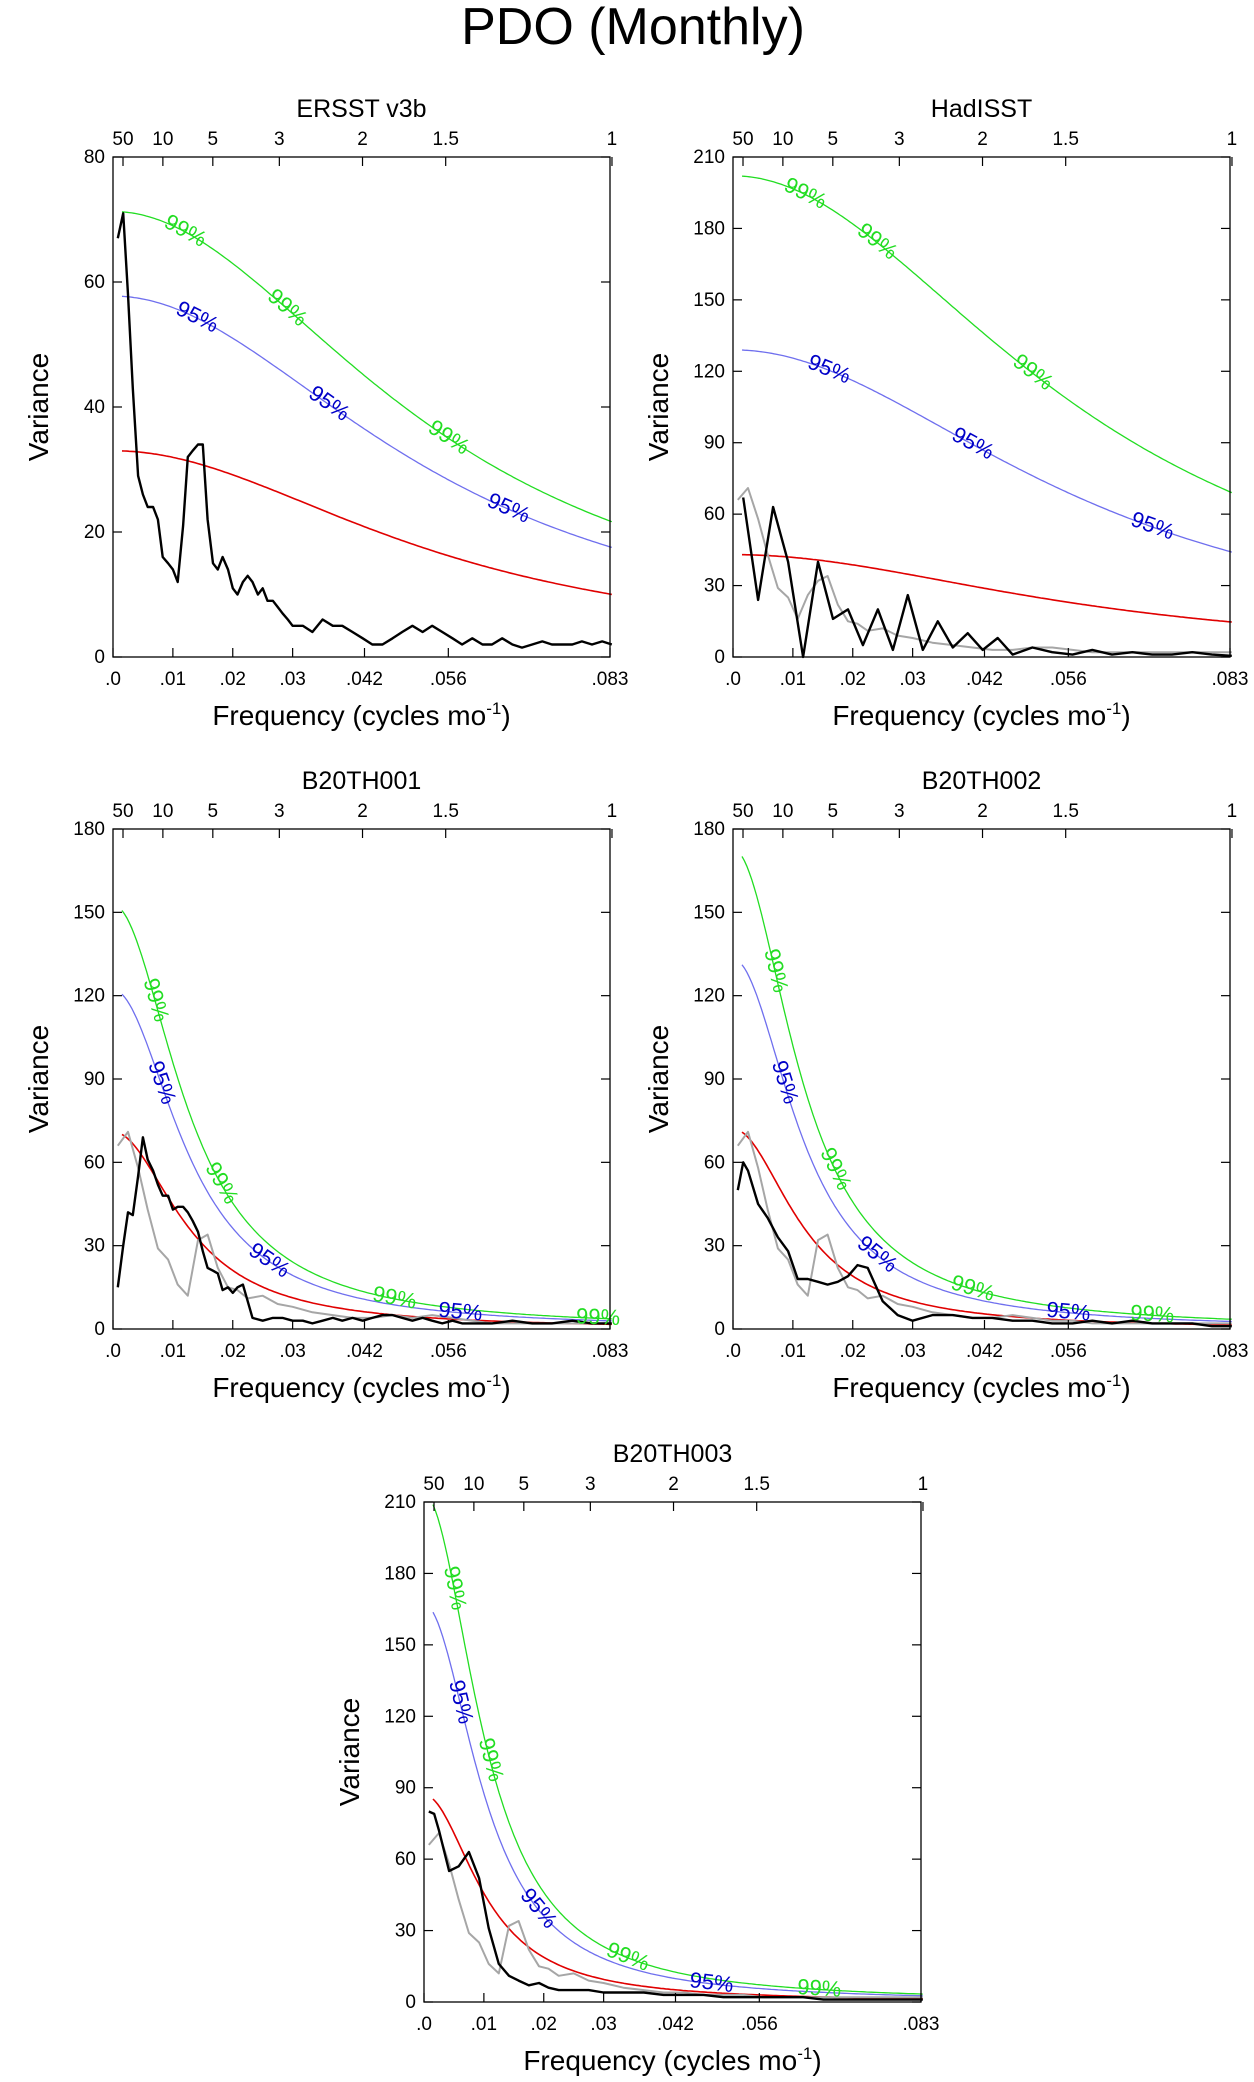 The width and height of the screenshot is (1254, 2082). I want to click on panel-title: B20TH001, so click(362, 781).